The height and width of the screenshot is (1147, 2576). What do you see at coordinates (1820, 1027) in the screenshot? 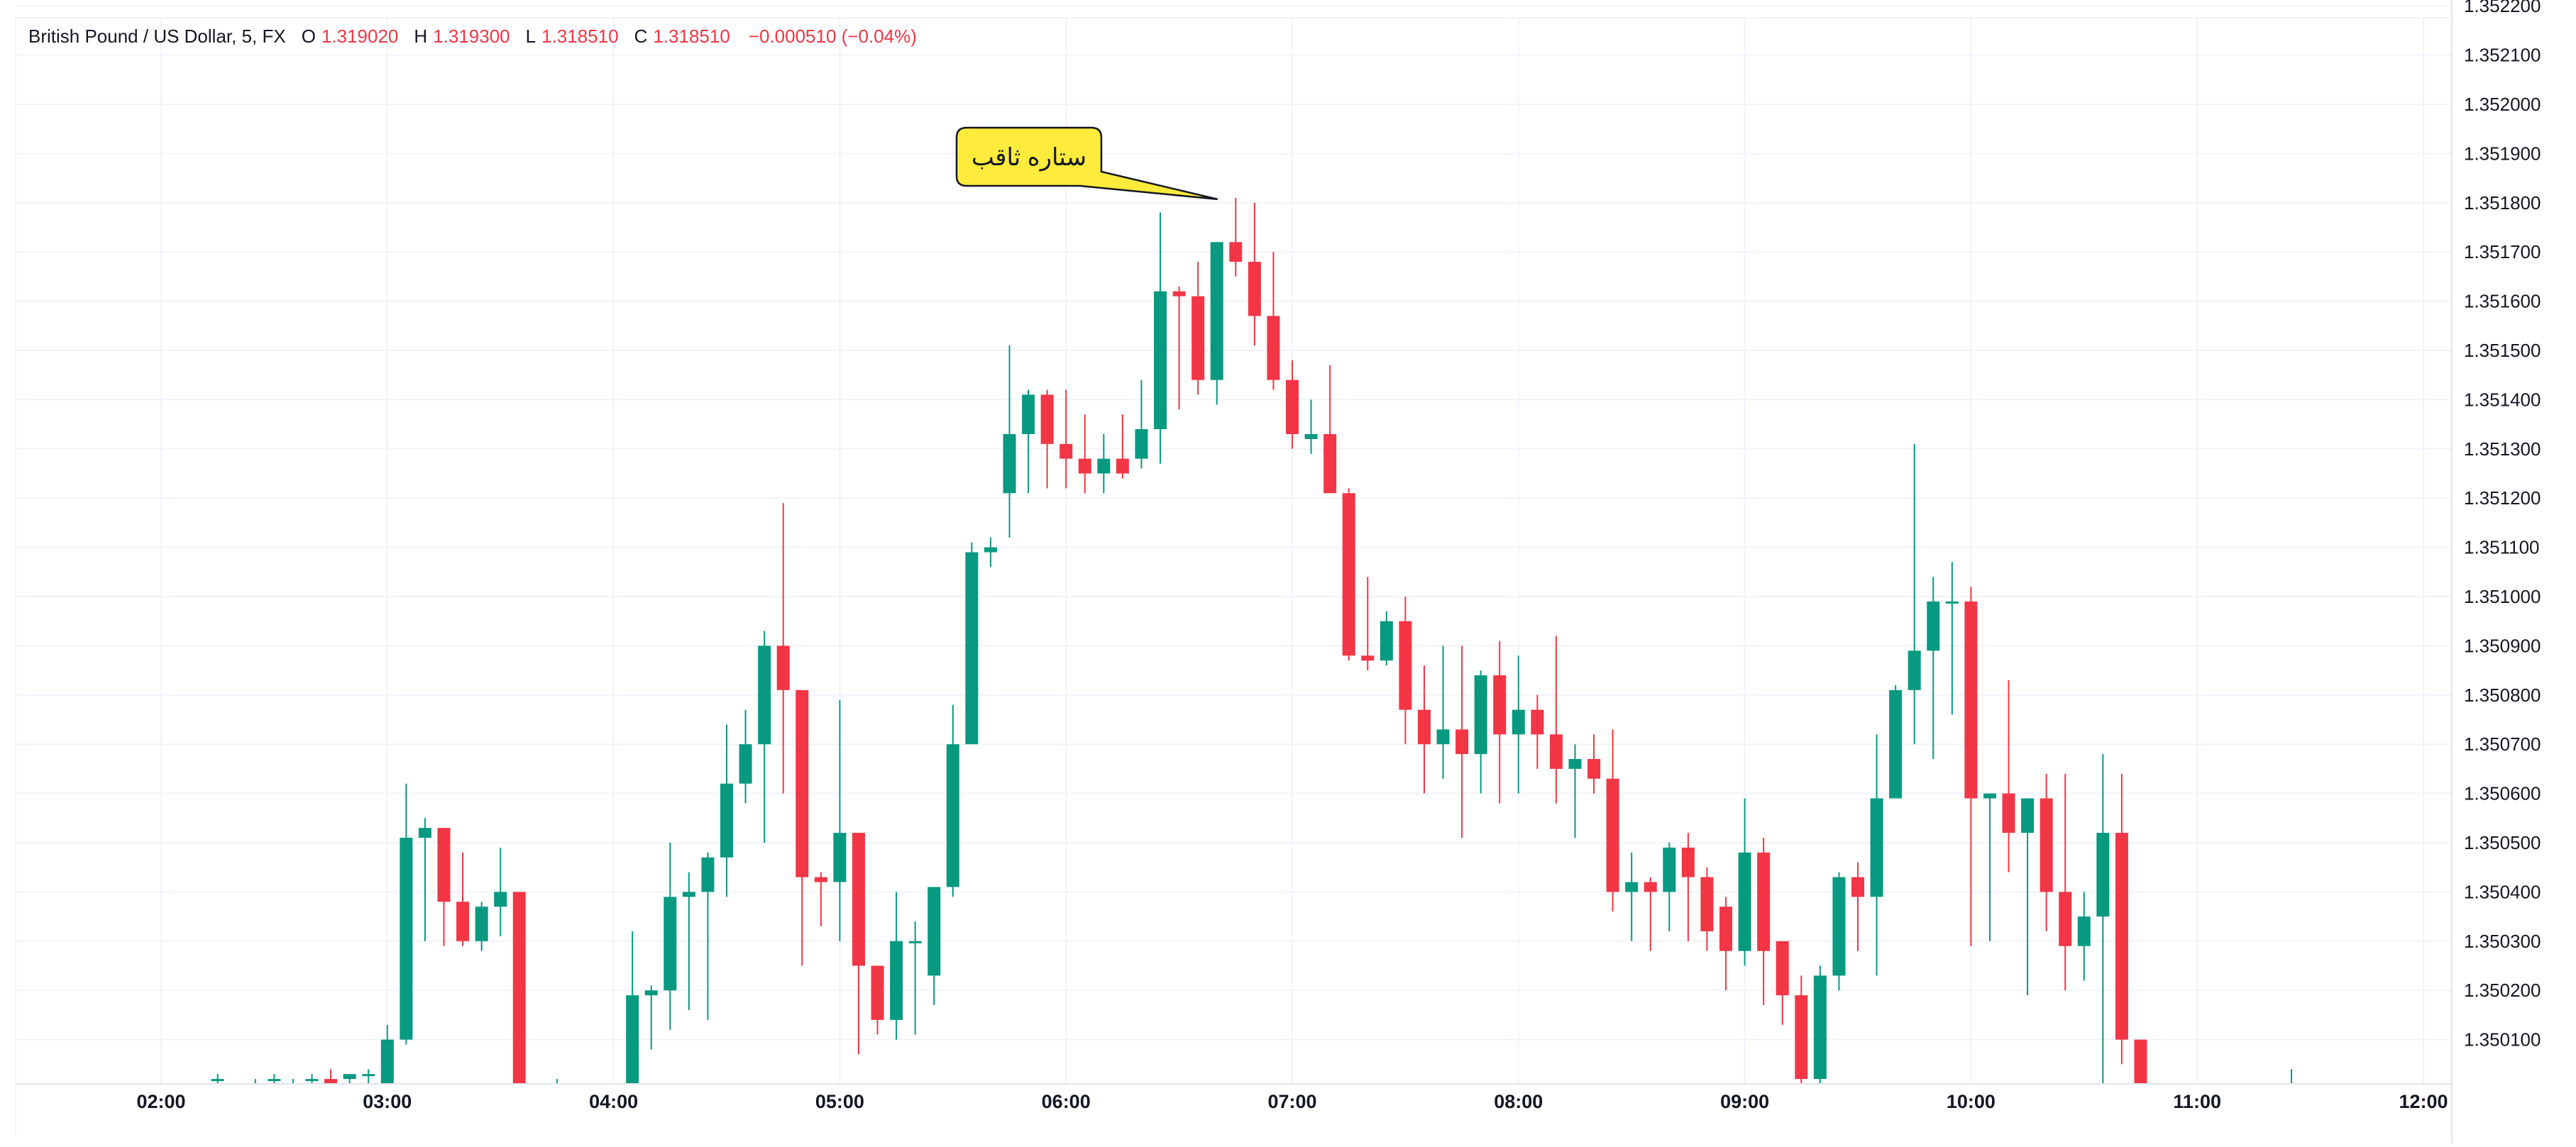
I see `candle-09:20` at bounding box center [1820, 1027].